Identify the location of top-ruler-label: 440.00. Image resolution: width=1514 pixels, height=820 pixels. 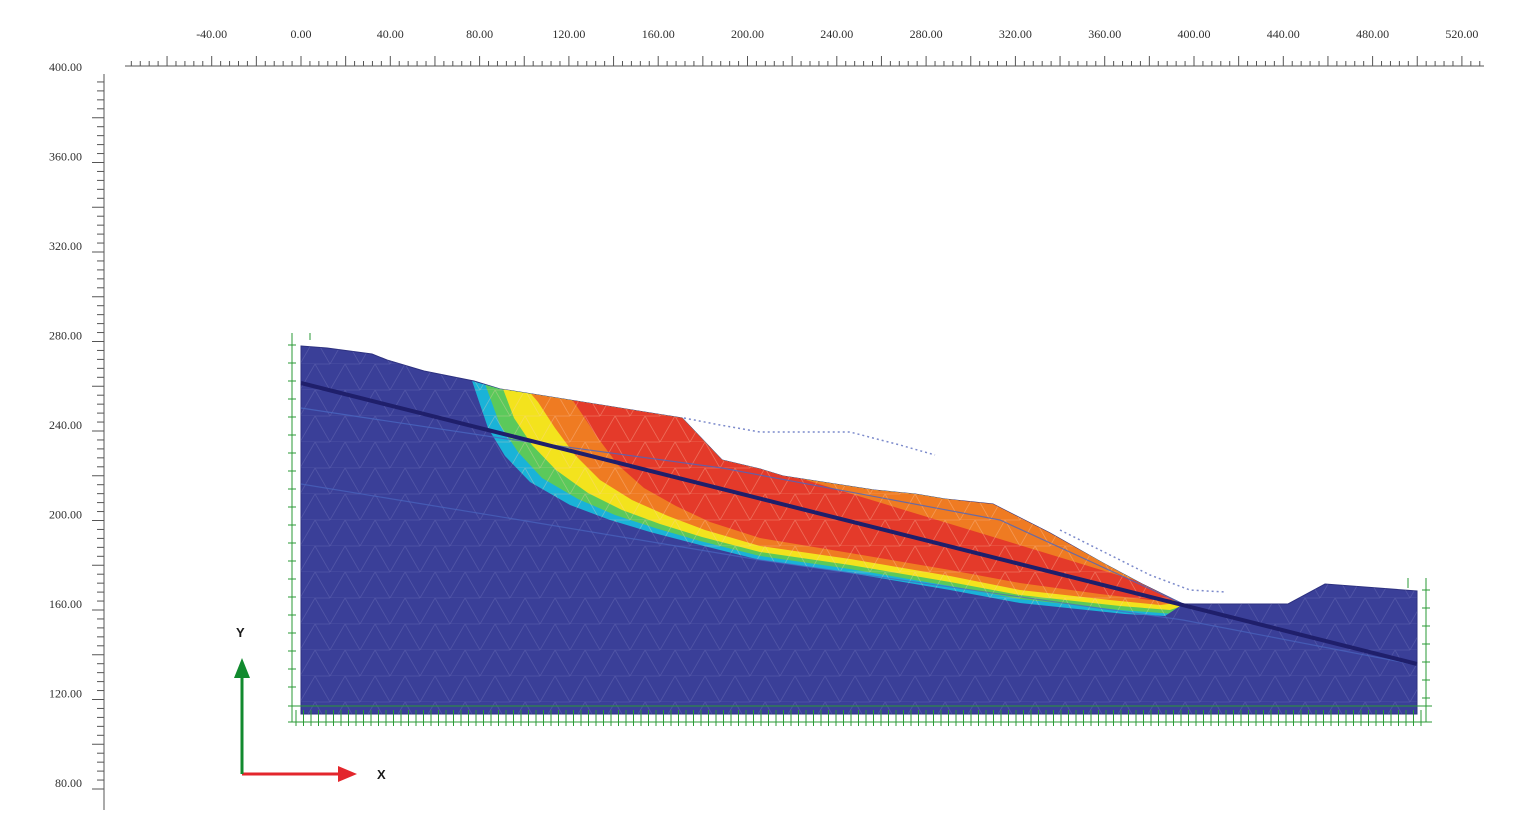
(1283, 34).